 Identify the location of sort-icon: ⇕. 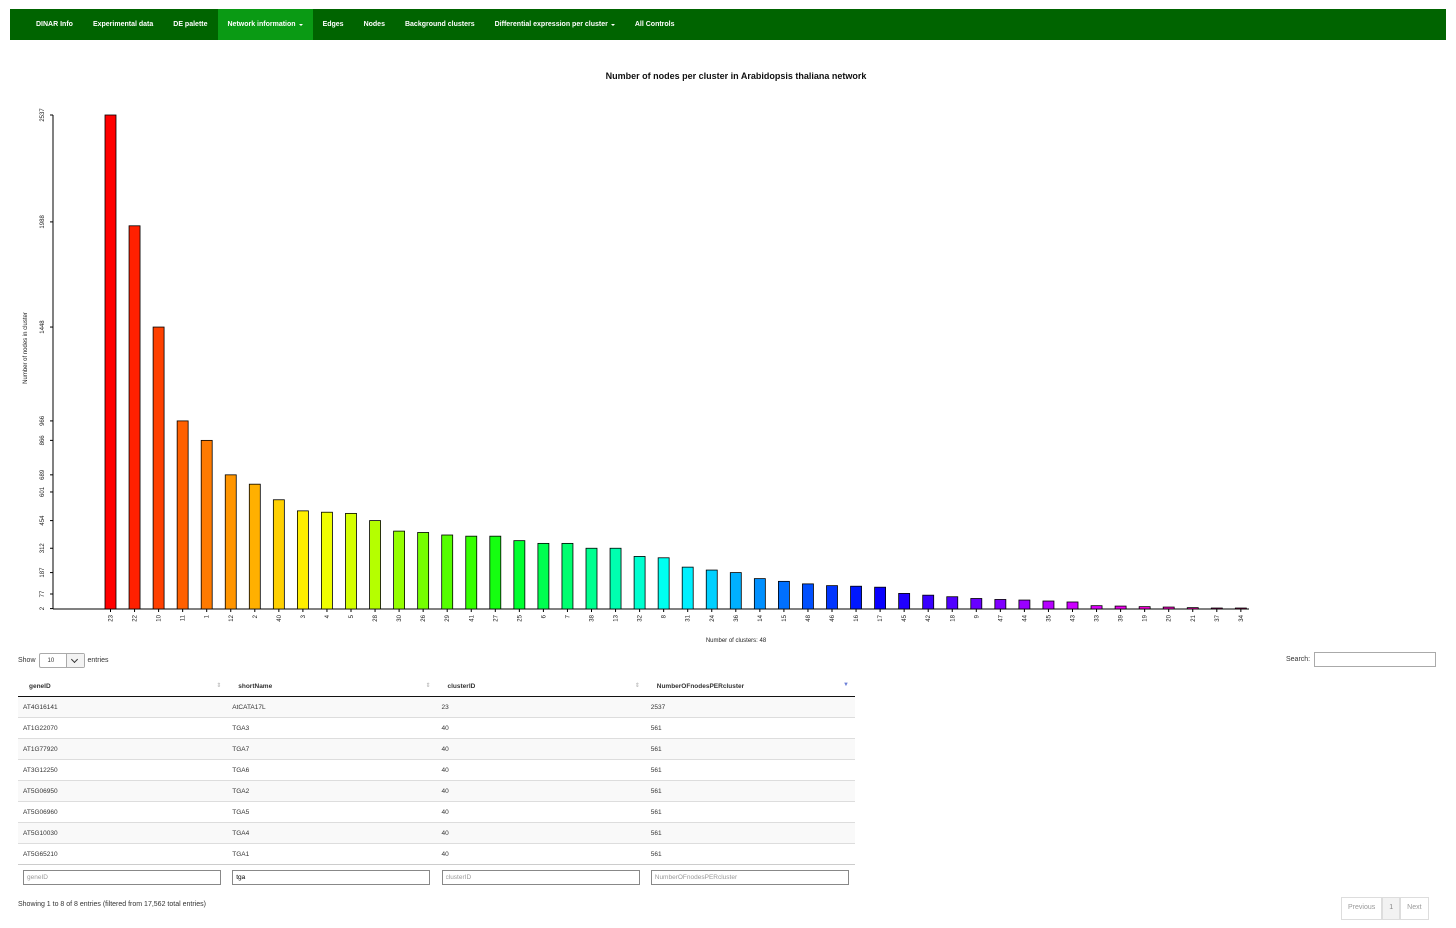
(428, 686).